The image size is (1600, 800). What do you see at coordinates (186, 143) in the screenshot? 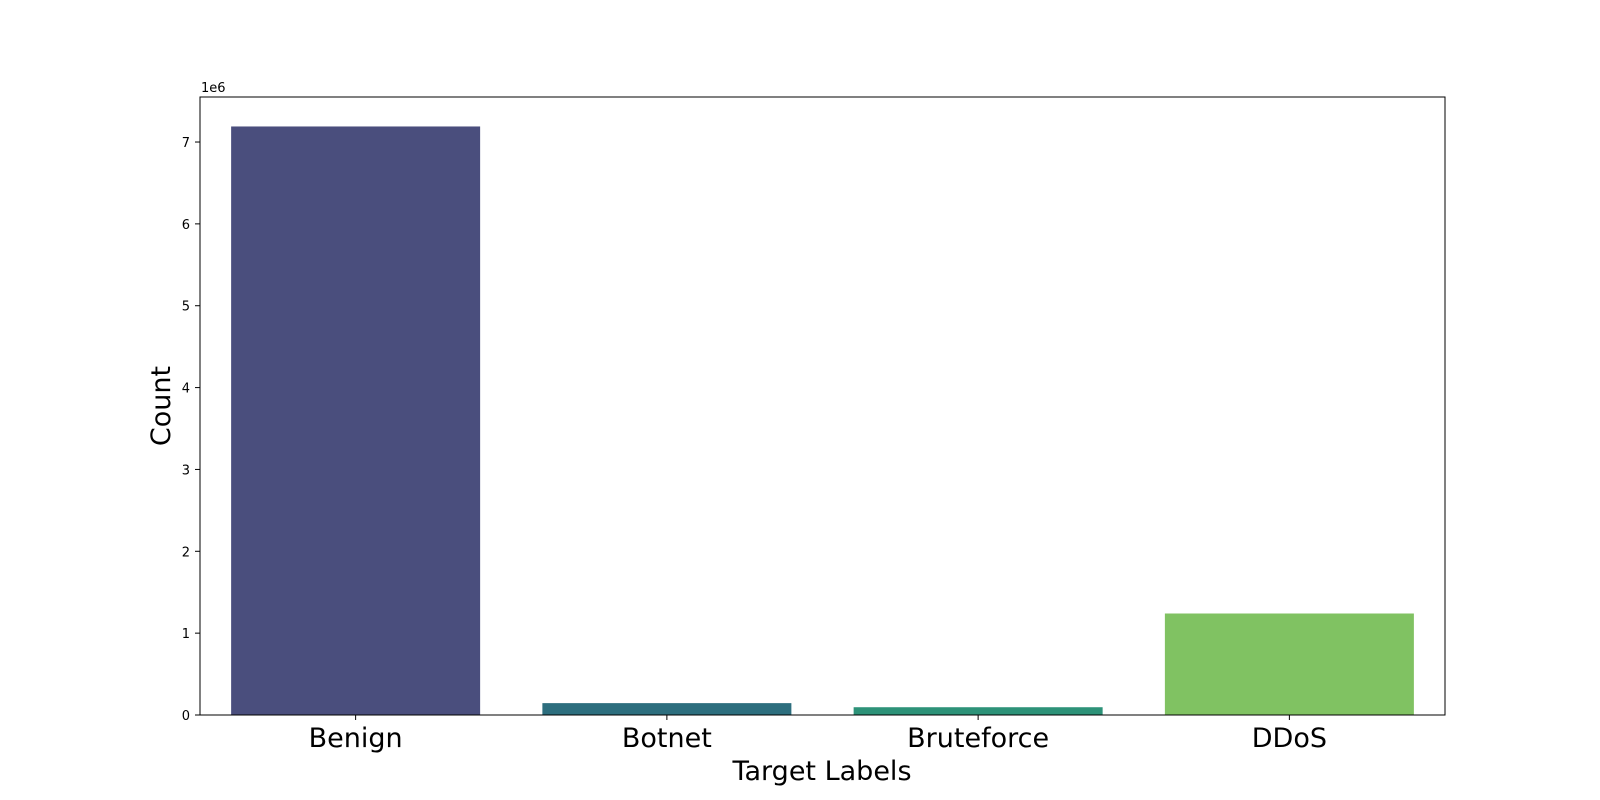
I see `y-tick-label: 7` at bounding box center [186, 143].